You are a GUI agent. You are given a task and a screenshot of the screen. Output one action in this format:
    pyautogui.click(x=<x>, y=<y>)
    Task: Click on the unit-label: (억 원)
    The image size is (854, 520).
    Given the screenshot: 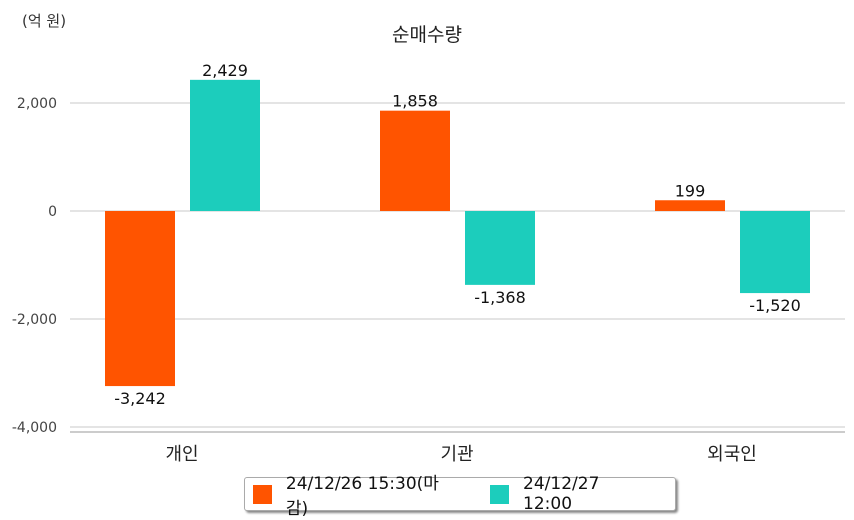 What is the action you would take?
    pyautogui.click(x=44, y=21)
    